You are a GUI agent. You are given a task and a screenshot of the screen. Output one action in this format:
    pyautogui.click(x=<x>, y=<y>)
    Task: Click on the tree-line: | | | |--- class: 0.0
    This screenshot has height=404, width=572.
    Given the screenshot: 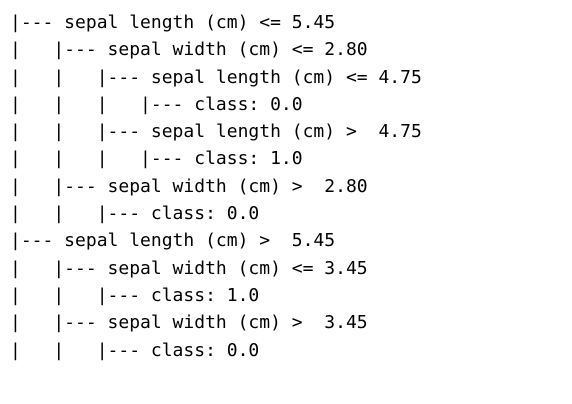 What is the action you would take?
    pyautogui.click(x=156, y=104)
    